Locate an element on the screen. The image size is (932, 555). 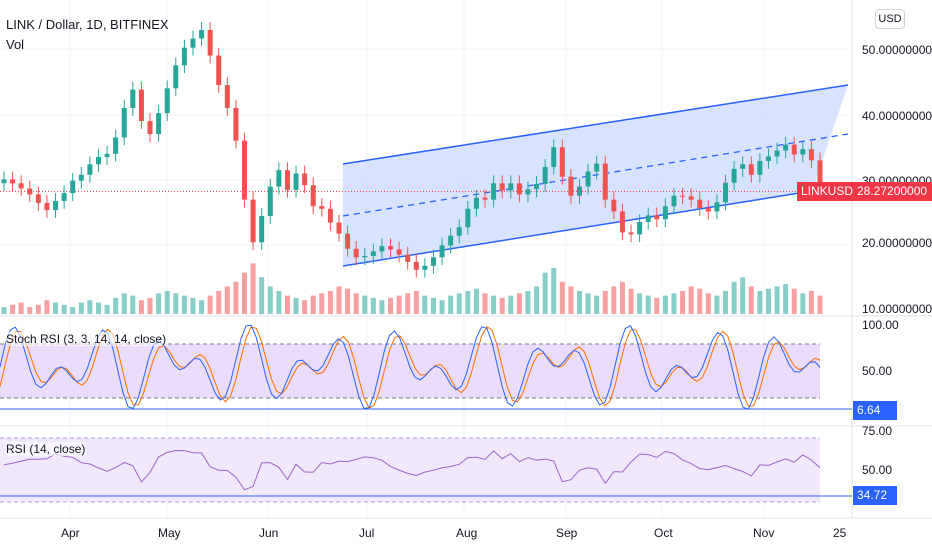
time-tick: Nov is located at coordinates (764, 533).